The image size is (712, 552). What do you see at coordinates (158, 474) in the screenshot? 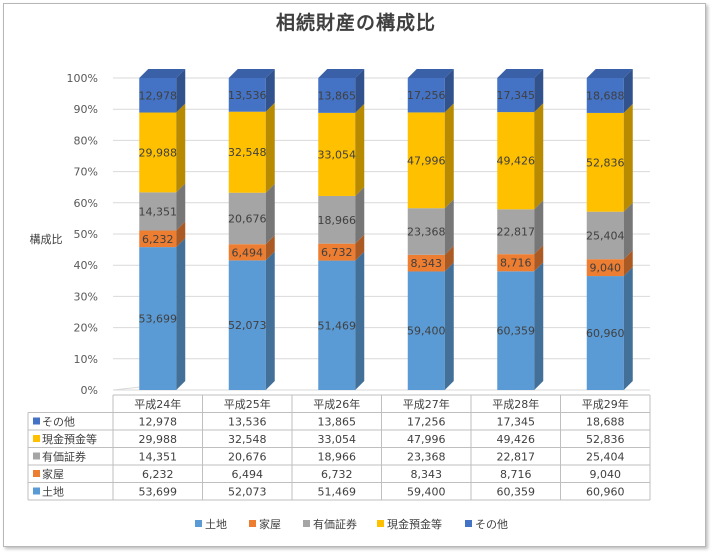
I see `table-cell: 6,232` at bounding box center [158, 474].